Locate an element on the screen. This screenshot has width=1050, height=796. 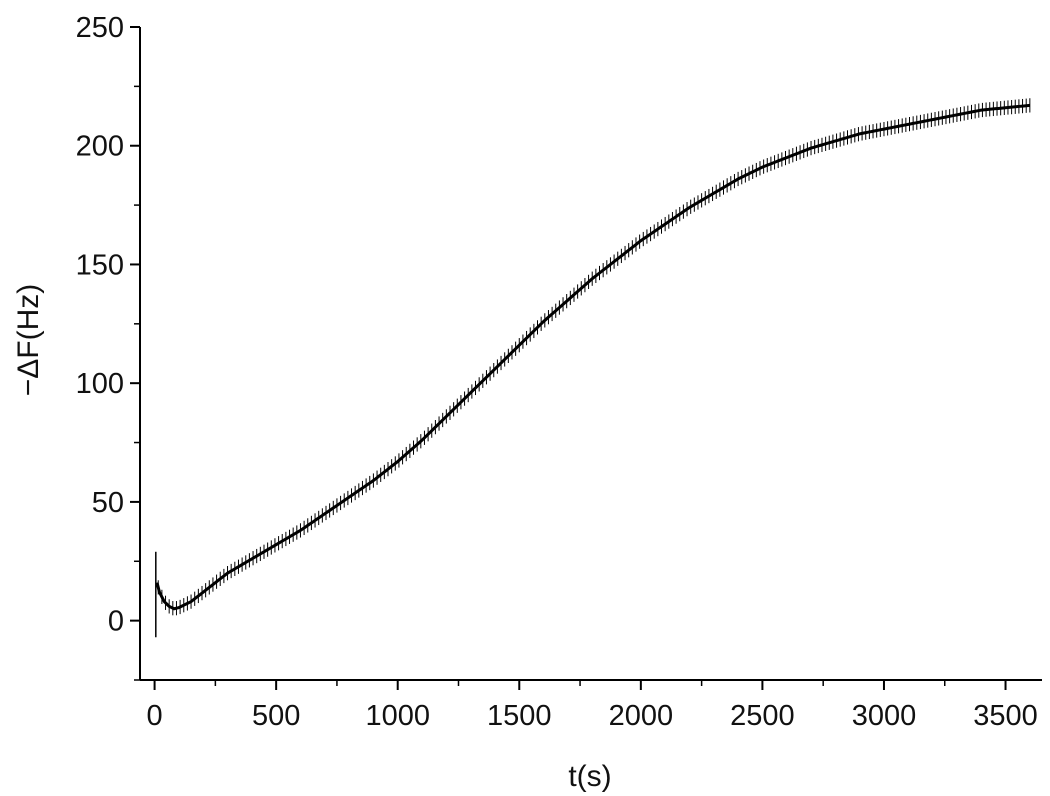
x-tick-label: 3500 is located at coordinates (1005, 716).